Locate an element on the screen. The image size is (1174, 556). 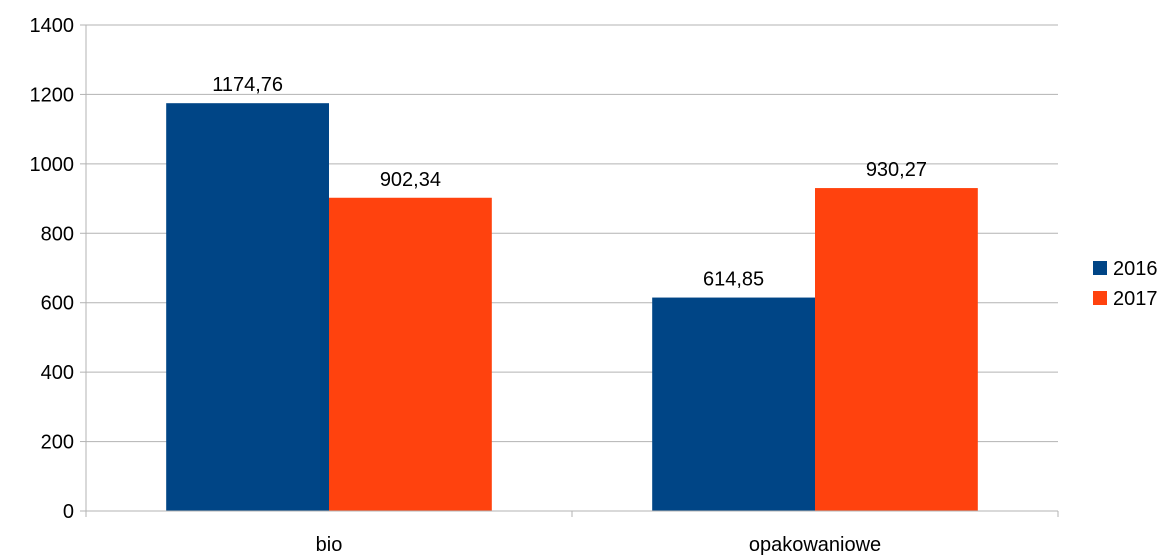
legend: 2016 2017 is located at coordinates (1125, 284).